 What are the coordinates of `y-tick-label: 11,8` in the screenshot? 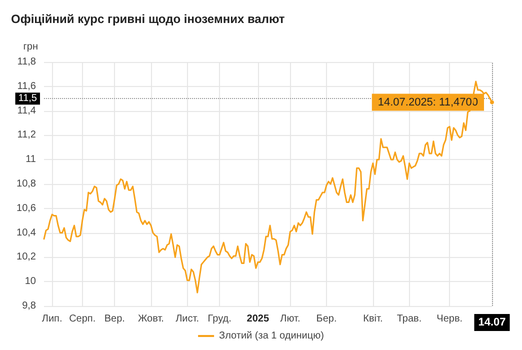 It's located at (26, 62).